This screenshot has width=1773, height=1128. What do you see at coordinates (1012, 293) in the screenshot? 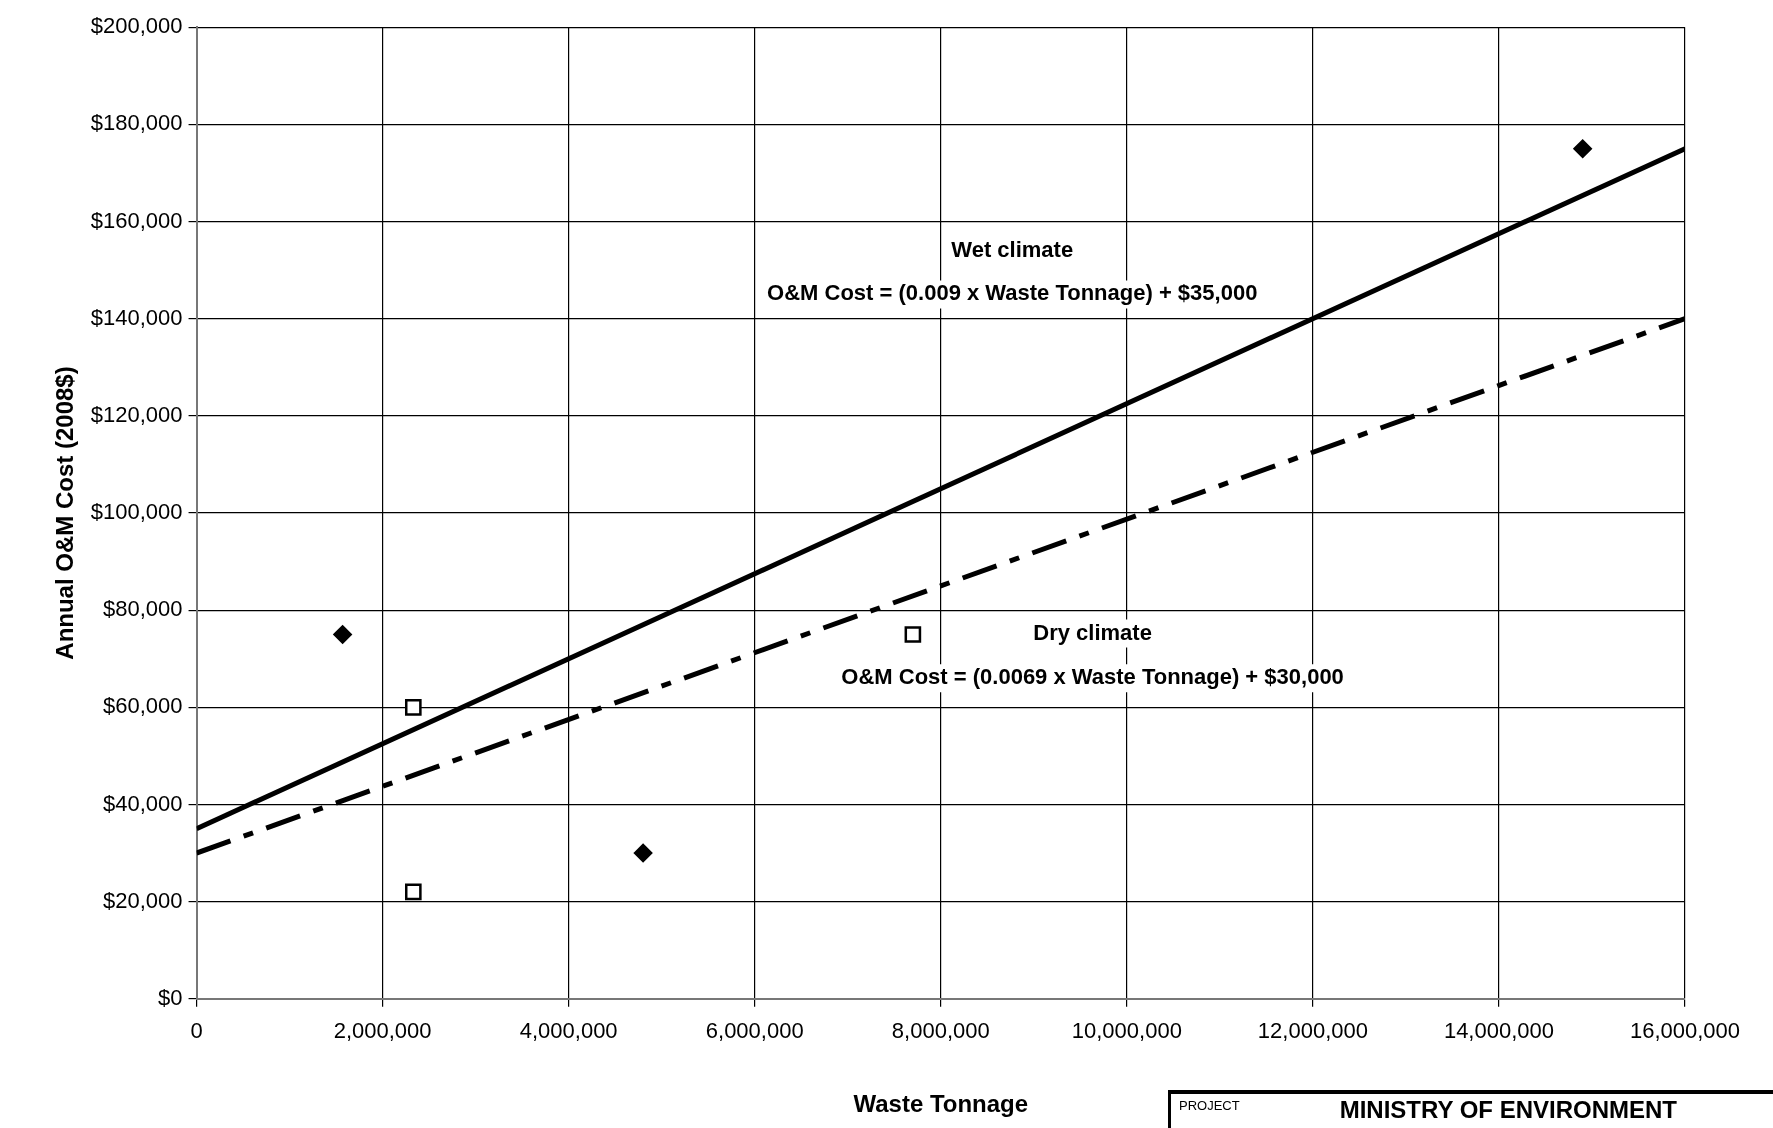
I see `annotation: O&M Cost = (0.009 x Waste Tonnage) + $35,000` at bounding box center [1012, 293].